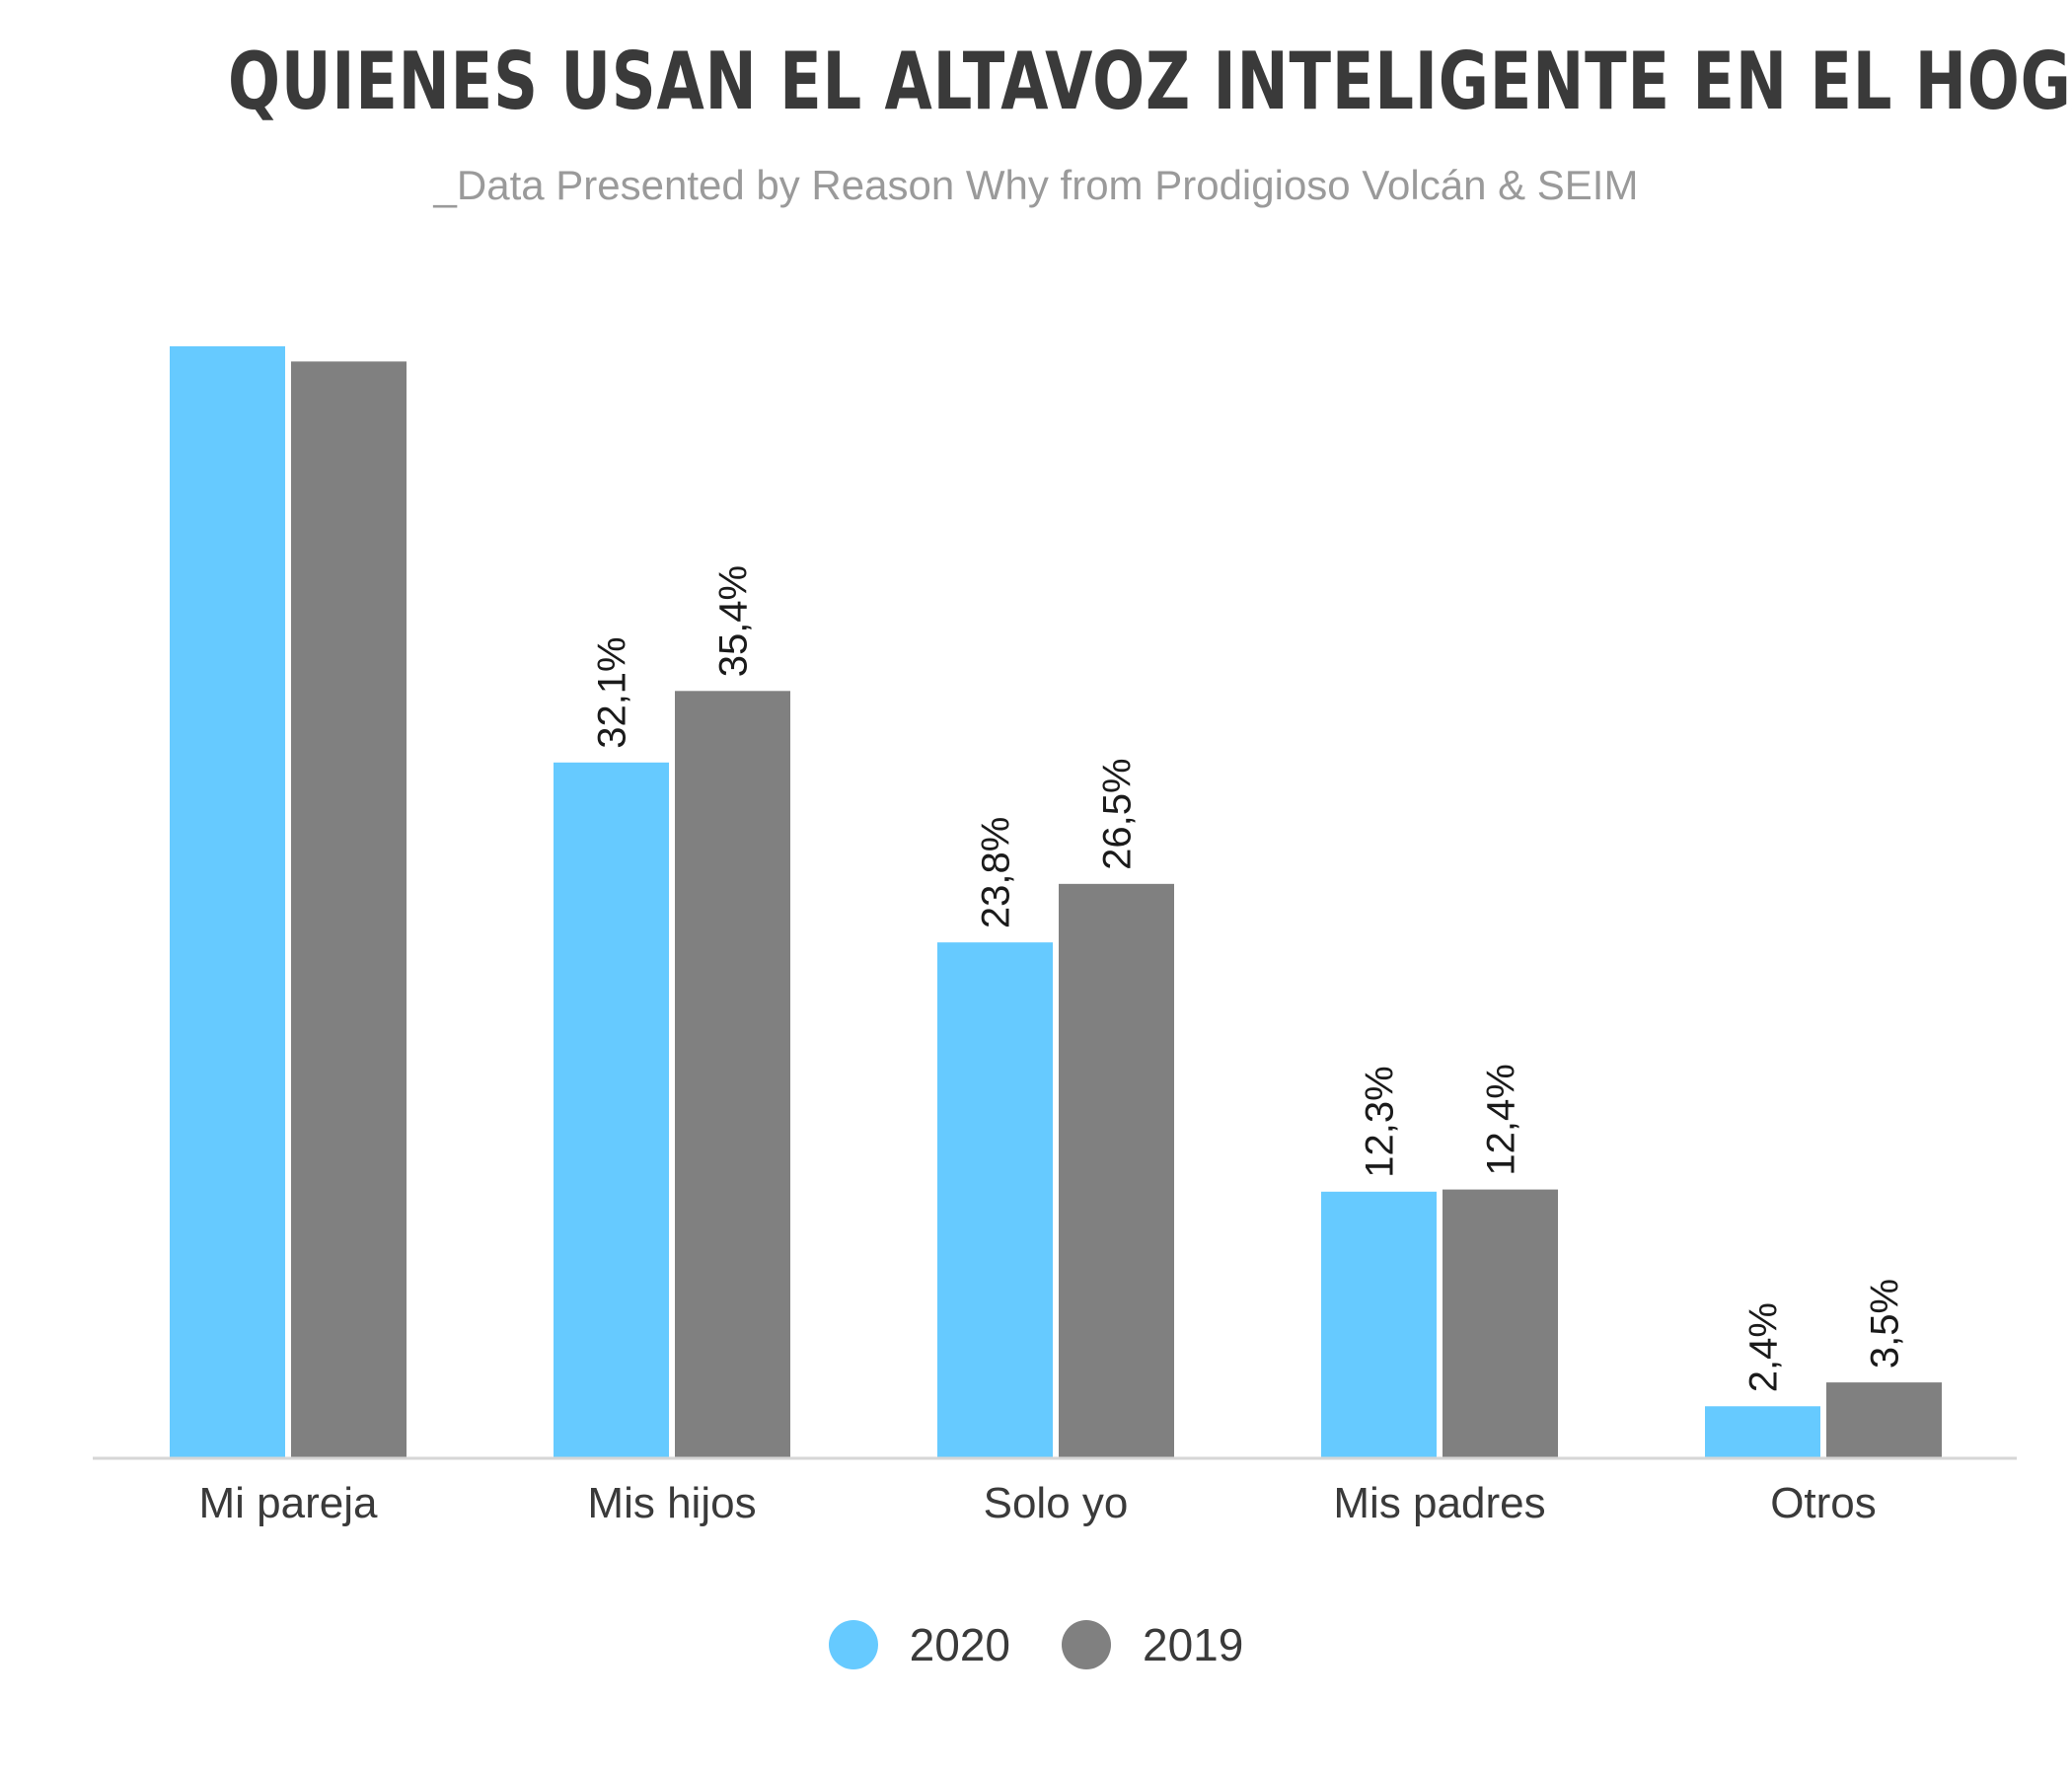 The height and width of the screenshot is (1776, 2072). What do you see at coordinates (1118, 814) in the screenshot?
I see `data-label-2019-3: 26,5%` at bounding box center [1118, 814].